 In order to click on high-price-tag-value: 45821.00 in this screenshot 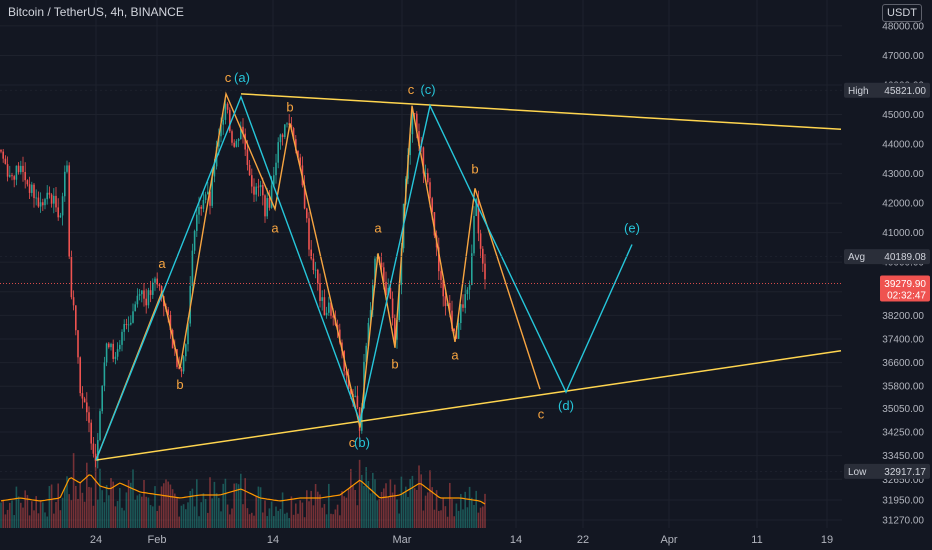, I will do `click(905, 91)`.